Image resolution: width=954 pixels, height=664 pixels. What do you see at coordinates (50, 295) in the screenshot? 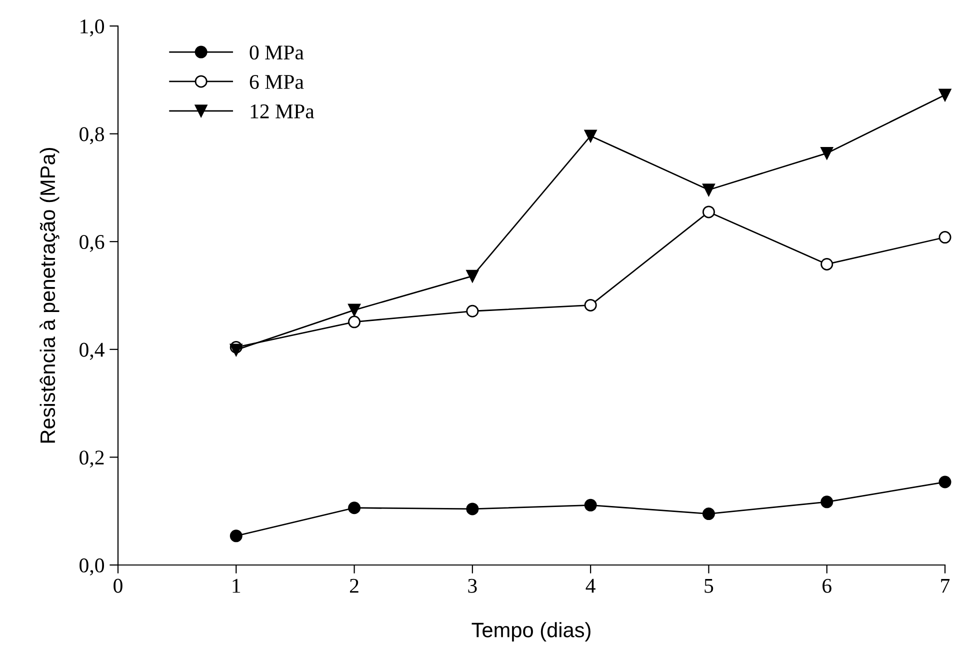
I see `y-axis-title: Resistência à penetração (MPa)` at bounding box center [50, 295].